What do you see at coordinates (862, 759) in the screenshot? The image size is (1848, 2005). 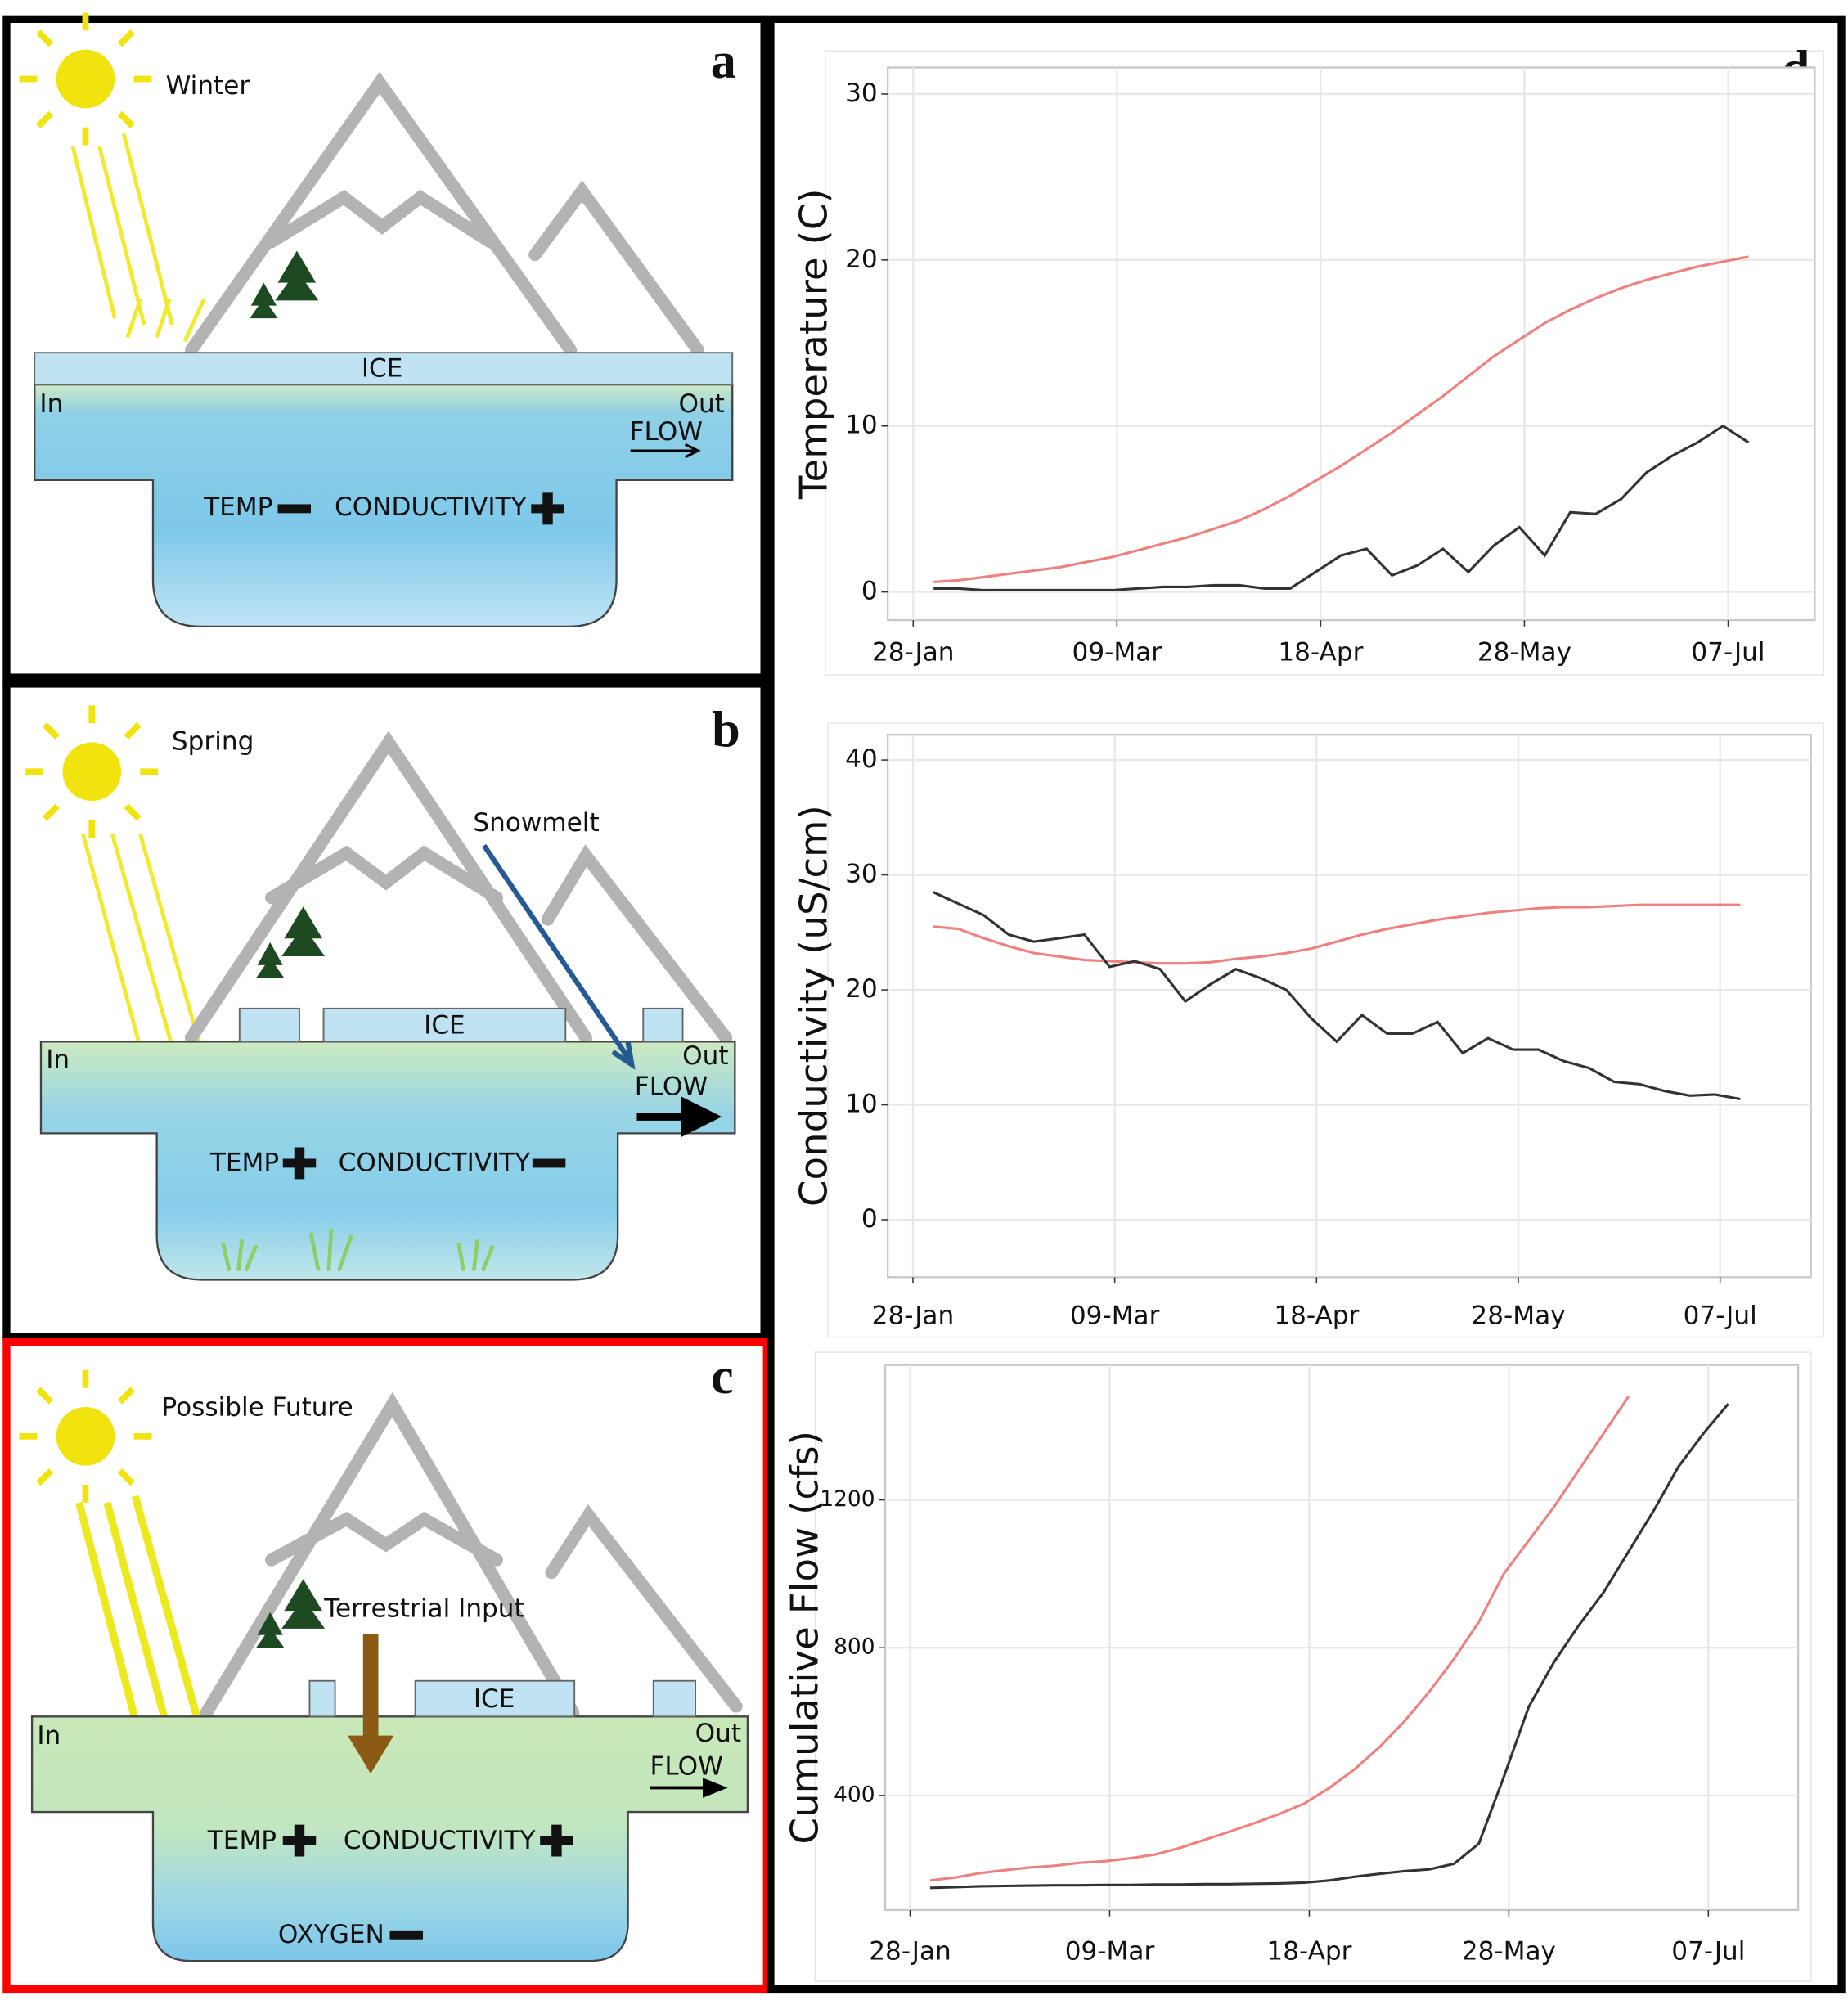 I see `y-tick-label: 40` at bounding box center [862, 759].